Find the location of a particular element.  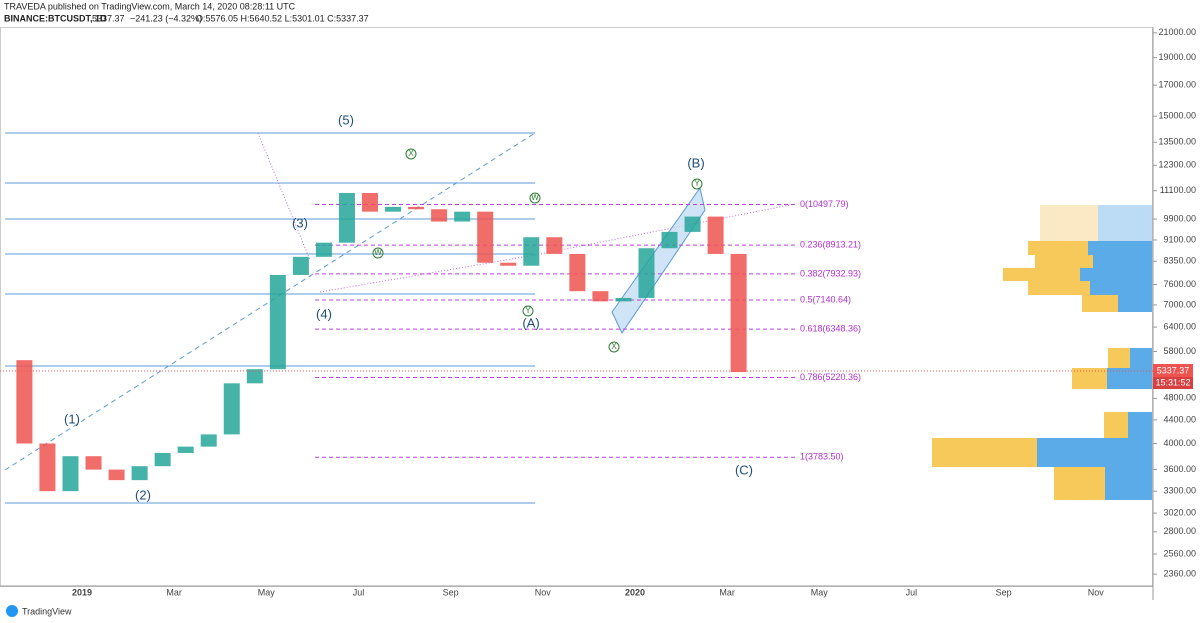

fib-label: 0.382(7932.93) is located at coordinates (830, 273).